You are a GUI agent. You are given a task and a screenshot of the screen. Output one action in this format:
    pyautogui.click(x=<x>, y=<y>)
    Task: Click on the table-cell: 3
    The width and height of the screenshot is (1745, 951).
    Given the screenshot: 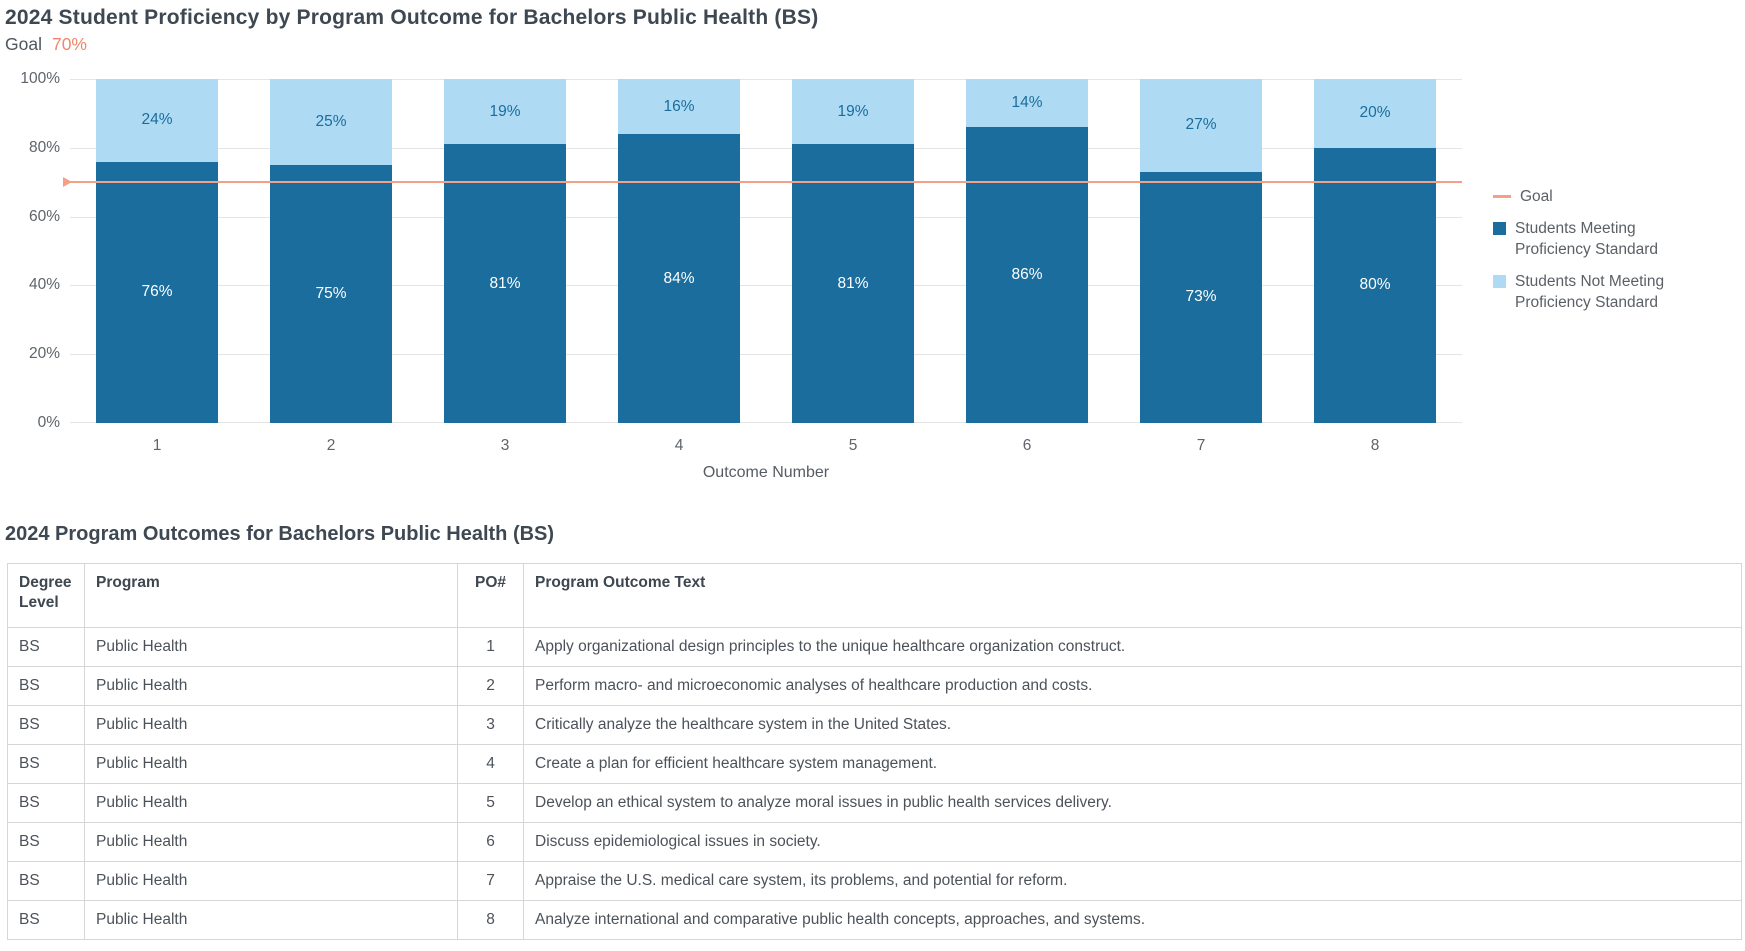 What is the action you would take?
    pyautogui.click(x=490, y=725)
    